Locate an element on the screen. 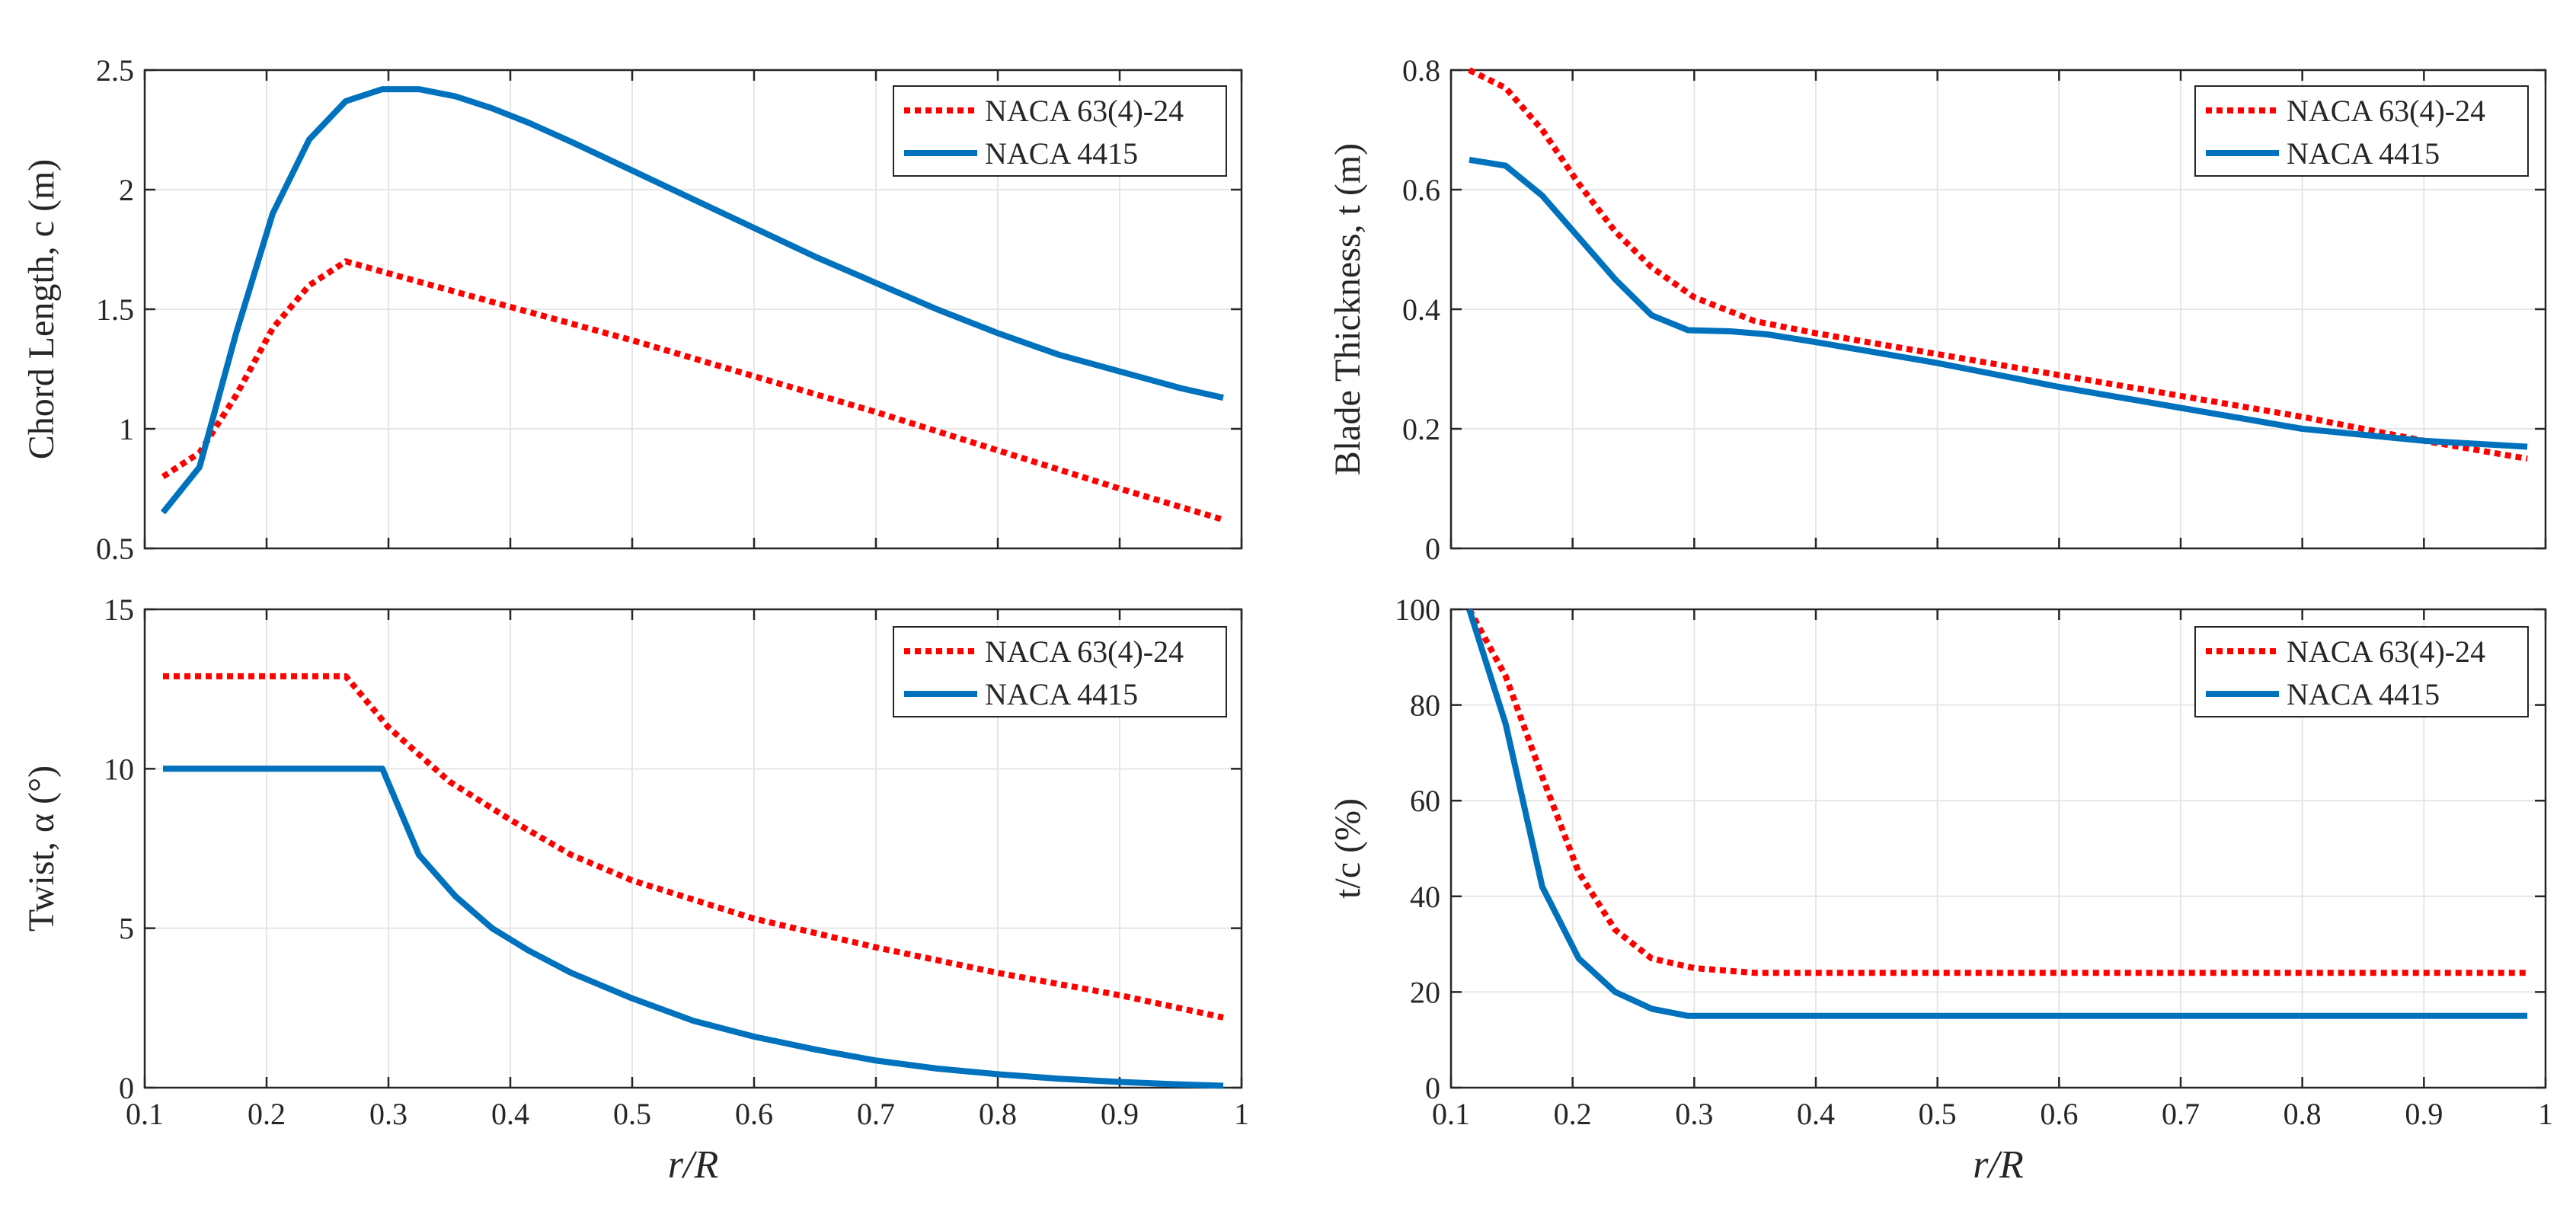 This screenshot has height=1208, width=2576. y-tick-label: 40 is located at coordinates (1425, 897).